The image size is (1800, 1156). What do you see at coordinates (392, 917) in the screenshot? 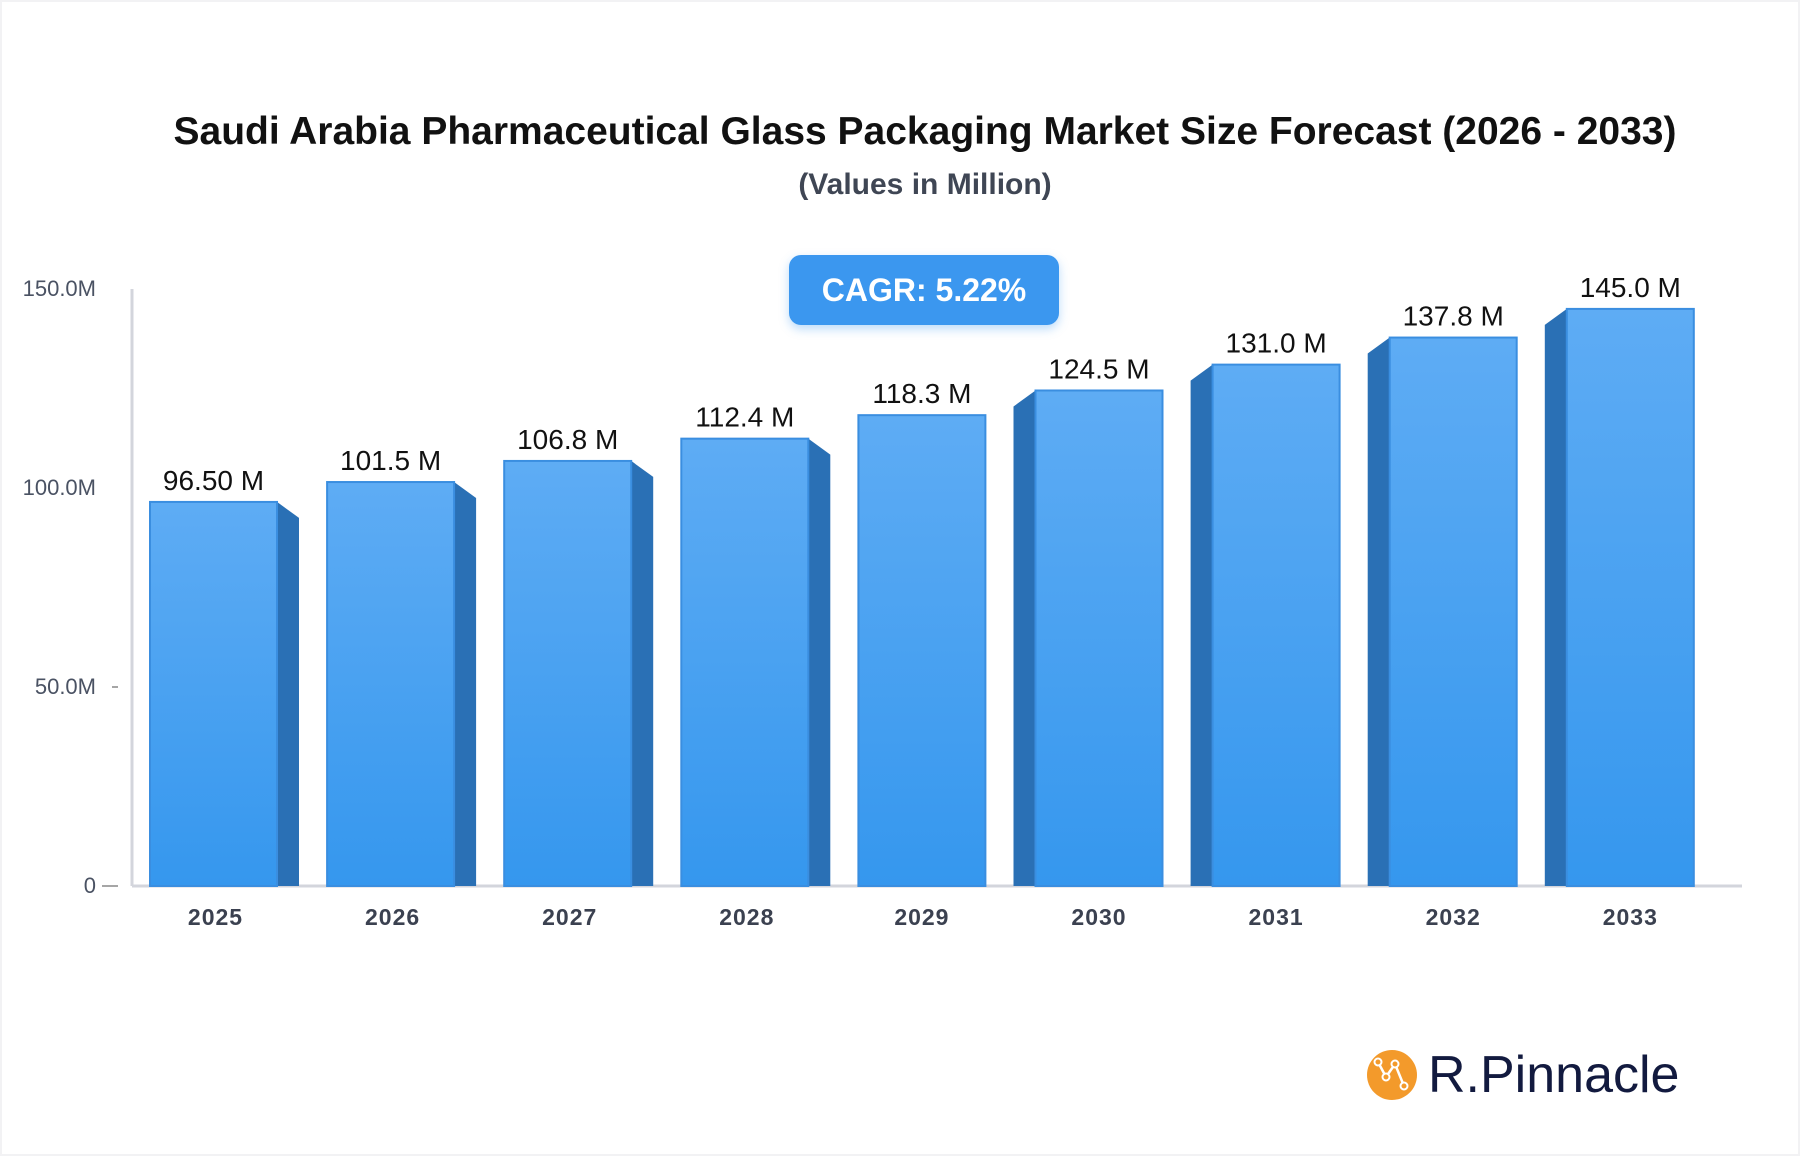
I see `x-tick-label: 2026` at bounding box center [392, 917].